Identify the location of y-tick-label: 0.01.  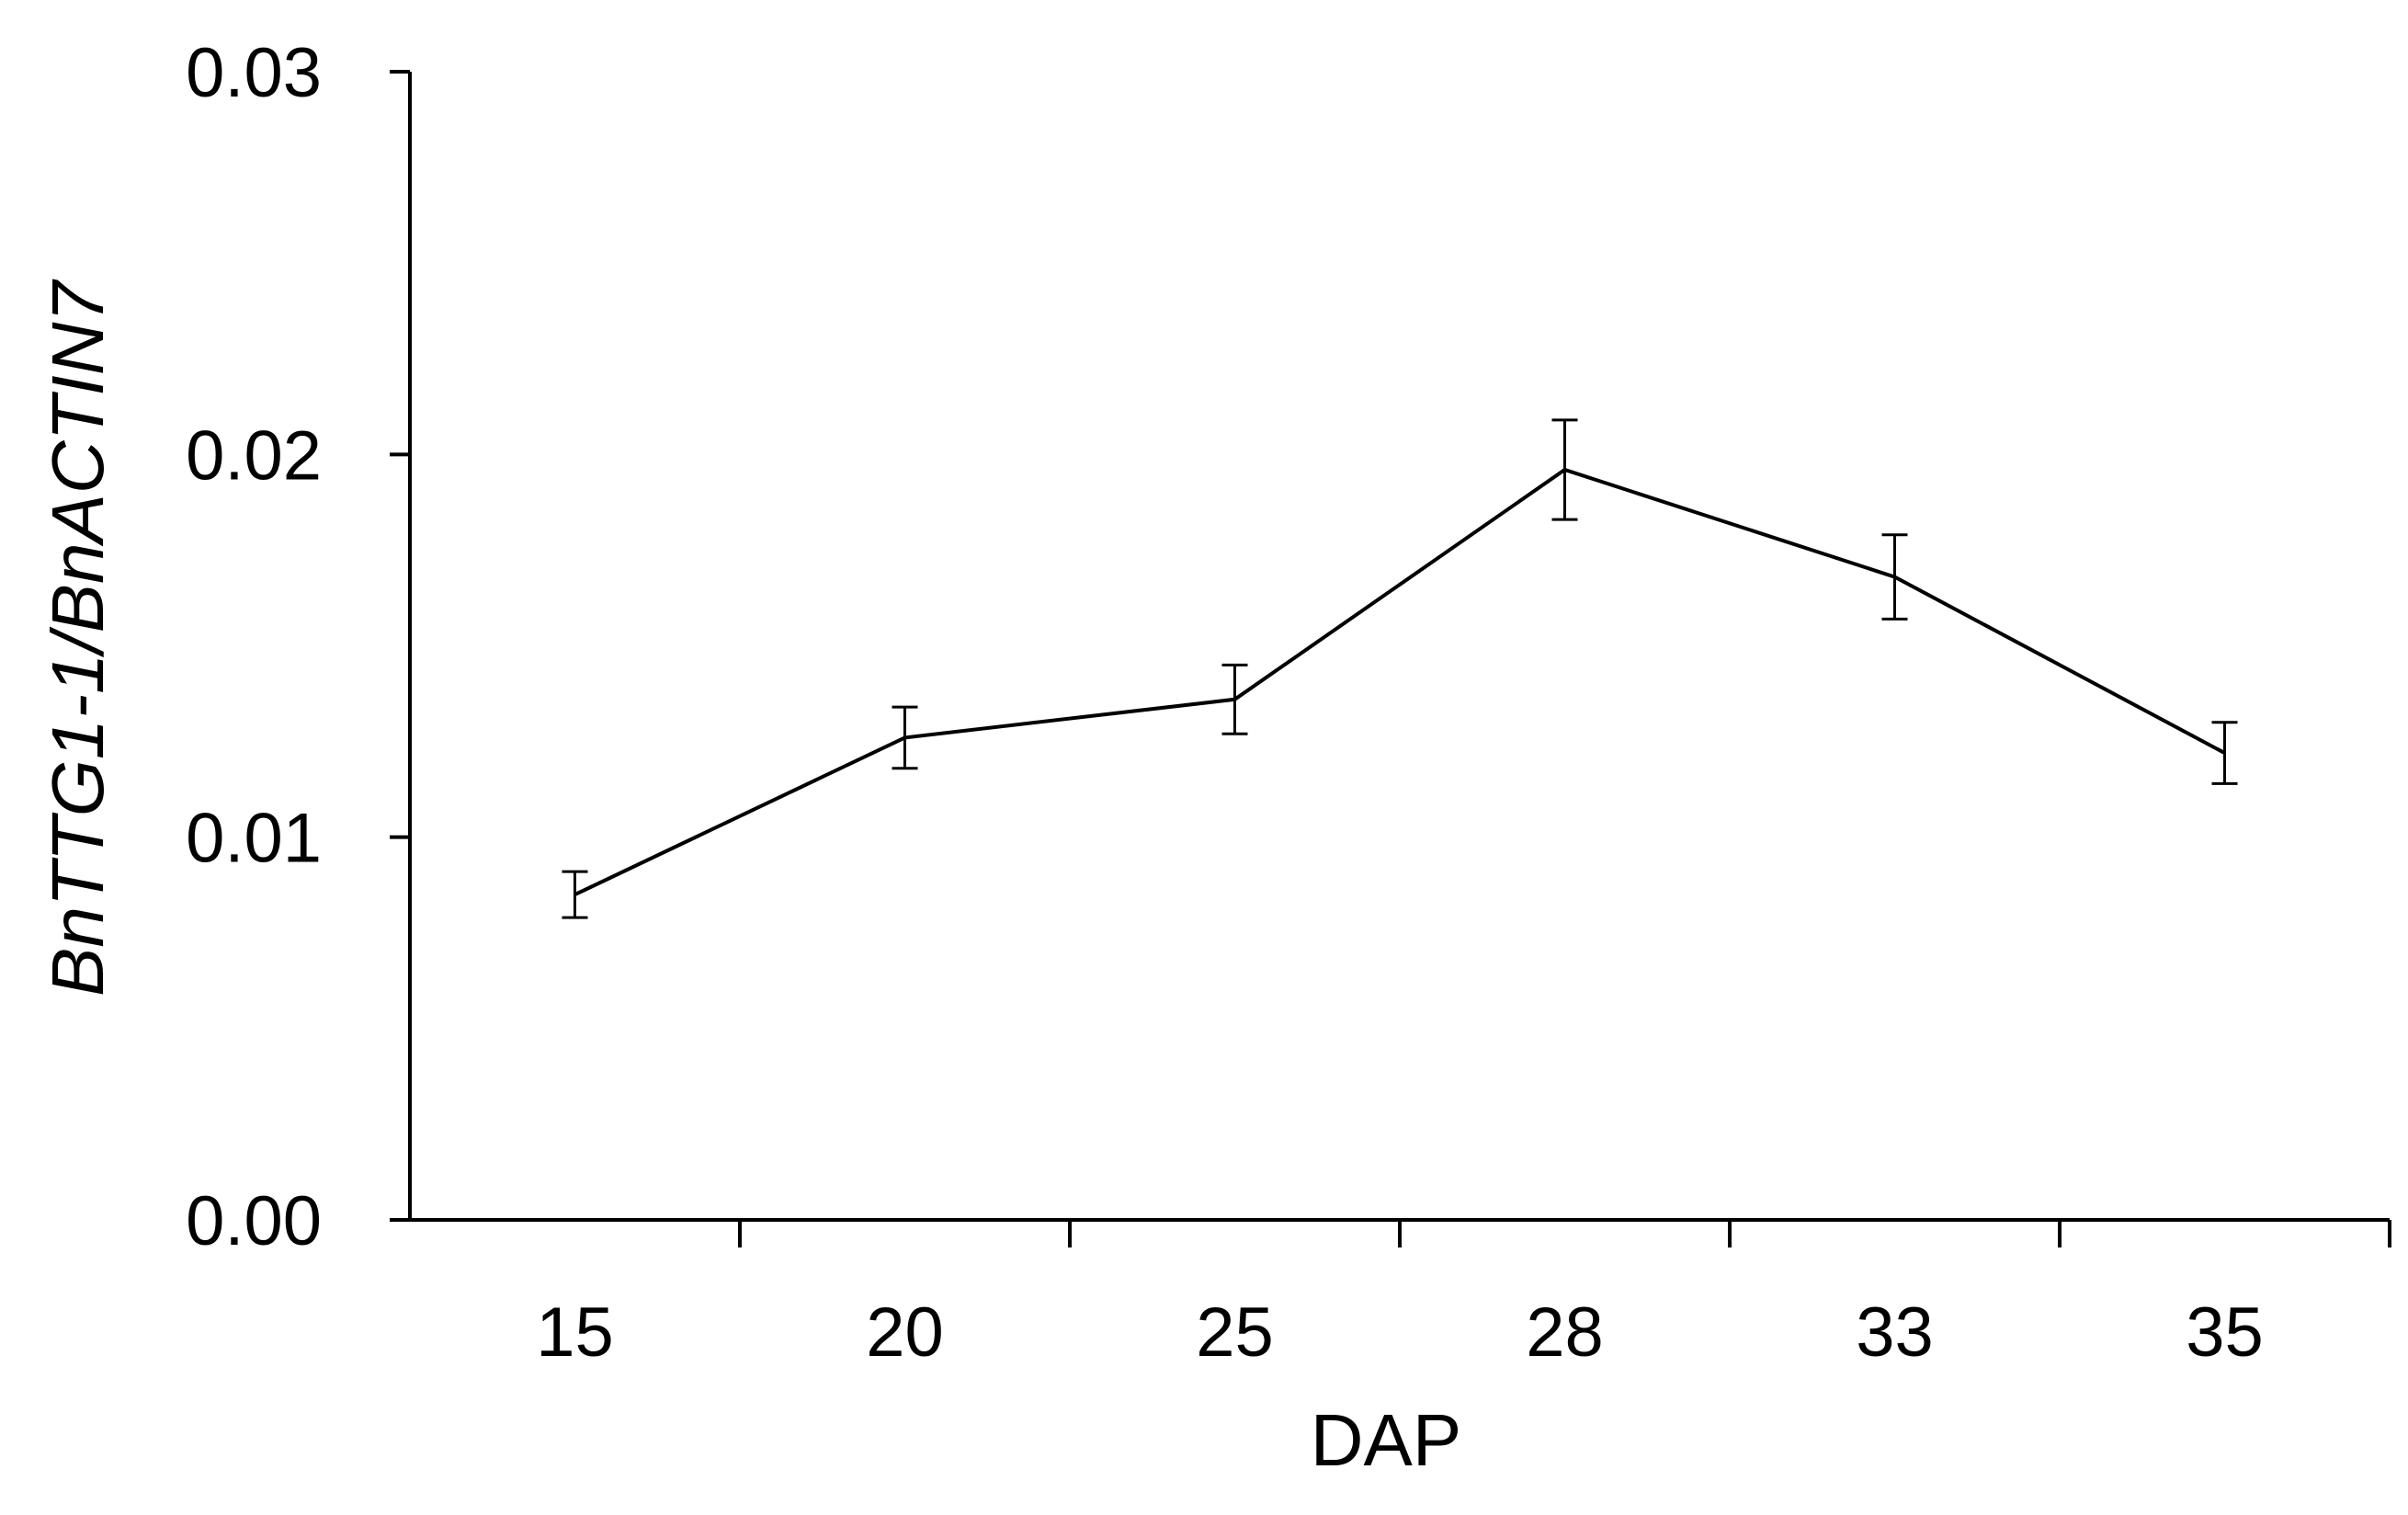
(254, 839).